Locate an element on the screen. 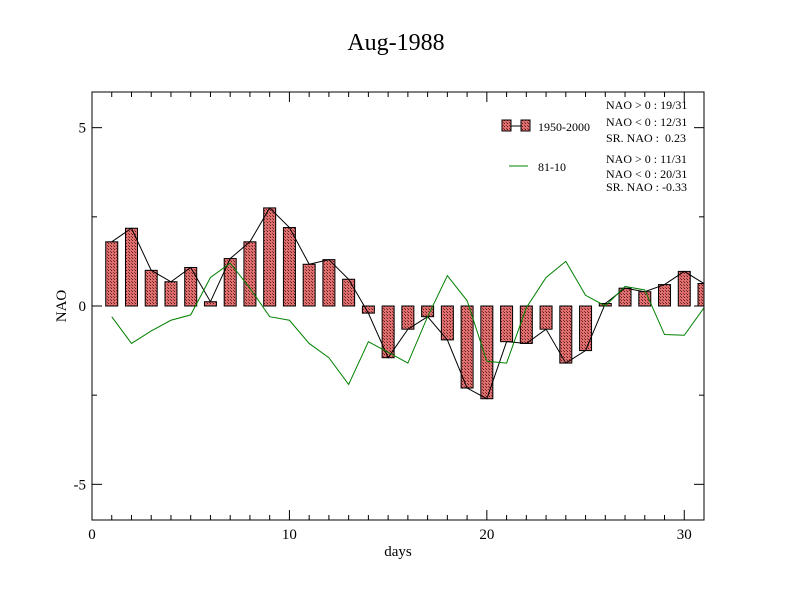  y-axis-label: NAO is located at coordinates (62, 306).